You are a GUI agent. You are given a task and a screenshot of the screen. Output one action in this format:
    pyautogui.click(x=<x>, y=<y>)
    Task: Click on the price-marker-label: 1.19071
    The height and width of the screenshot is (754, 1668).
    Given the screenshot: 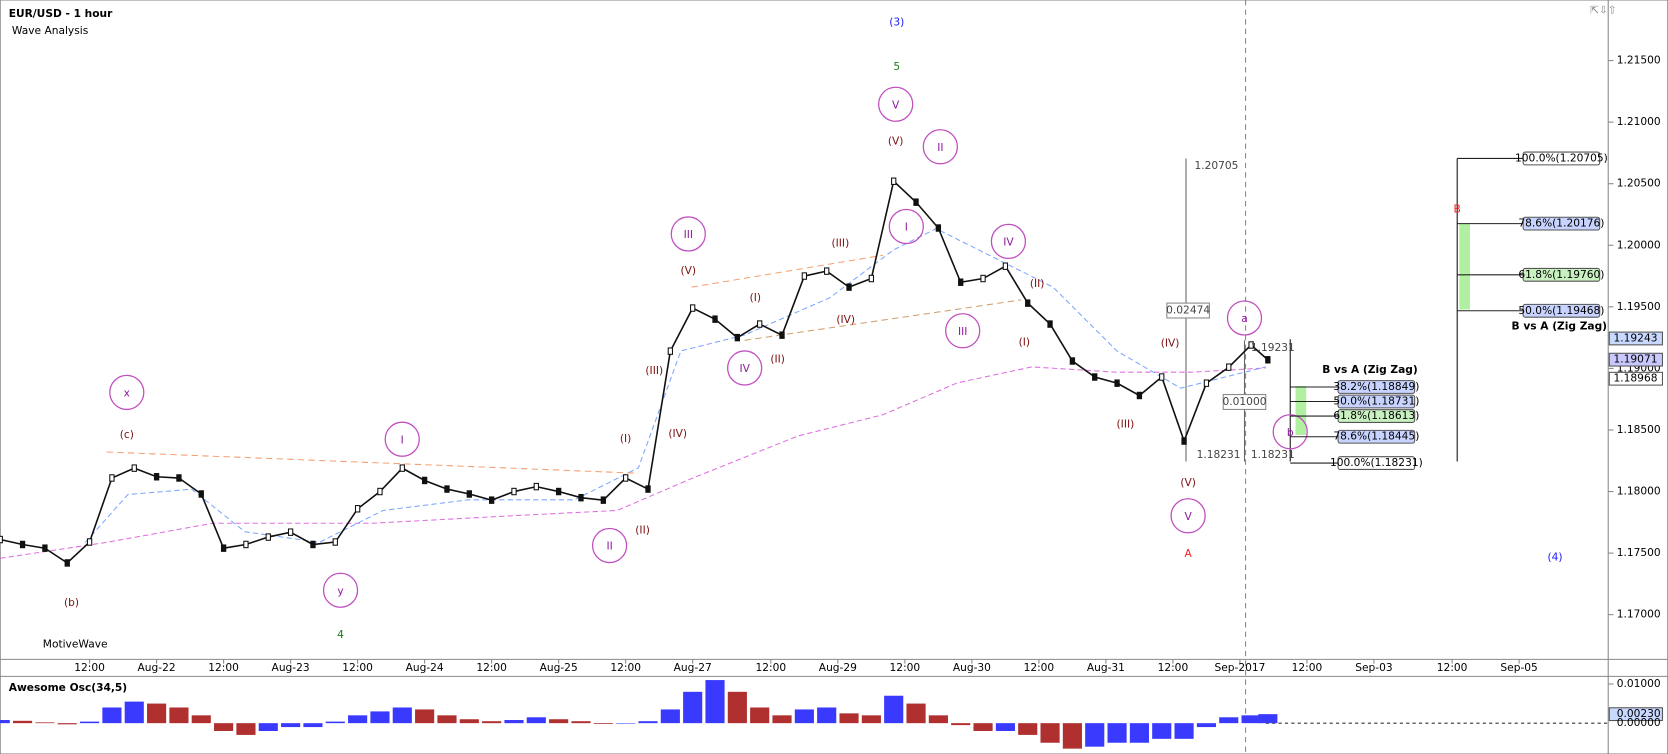 What is the action you would take?
    pyautogui.click(x=1636, y=359)
    